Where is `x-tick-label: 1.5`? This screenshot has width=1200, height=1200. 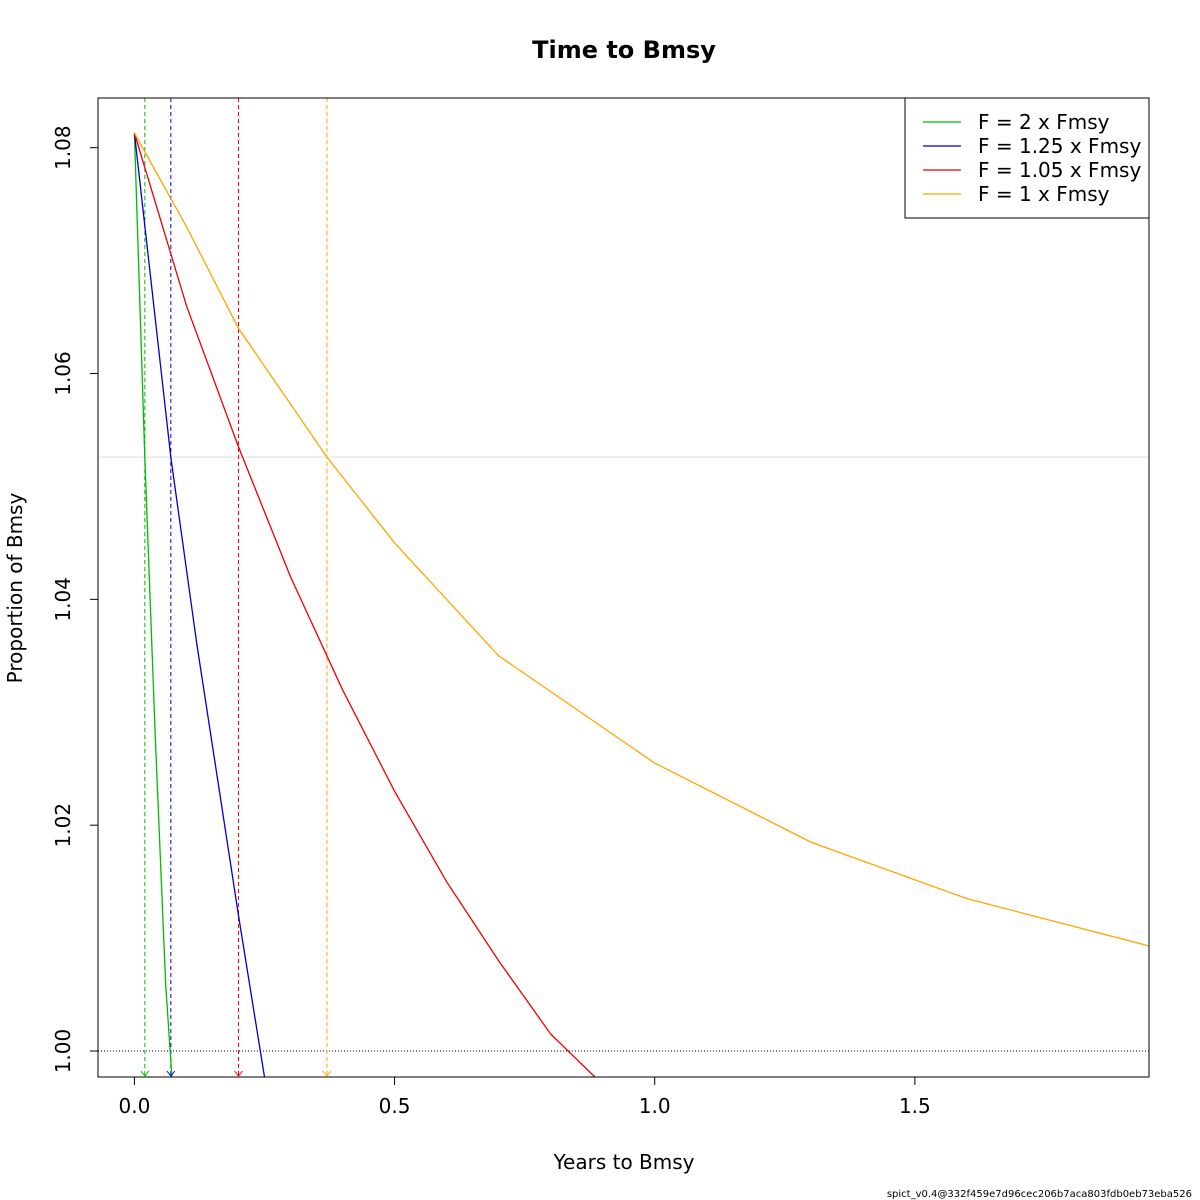 x-tick-label: 1.5 is located at coordinates (915, 1106).